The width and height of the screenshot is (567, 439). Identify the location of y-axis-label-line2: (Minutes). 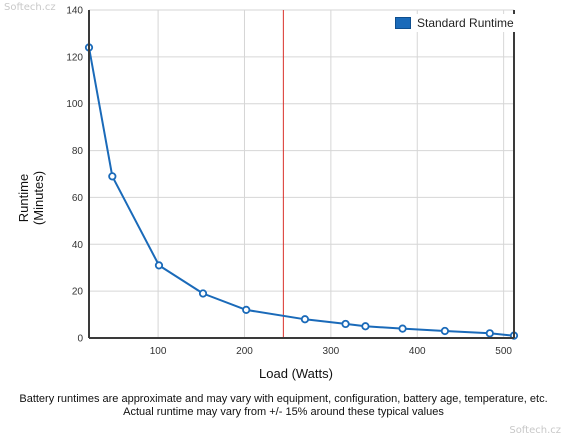
(38, 198).